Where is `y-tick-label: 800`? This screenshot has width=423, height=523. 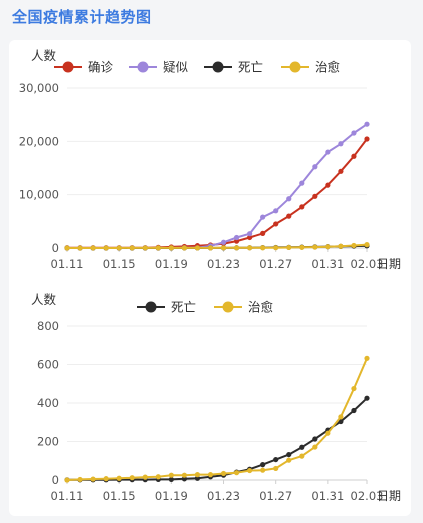 y-tick-label: 800 is located at coordinates (48, 326).